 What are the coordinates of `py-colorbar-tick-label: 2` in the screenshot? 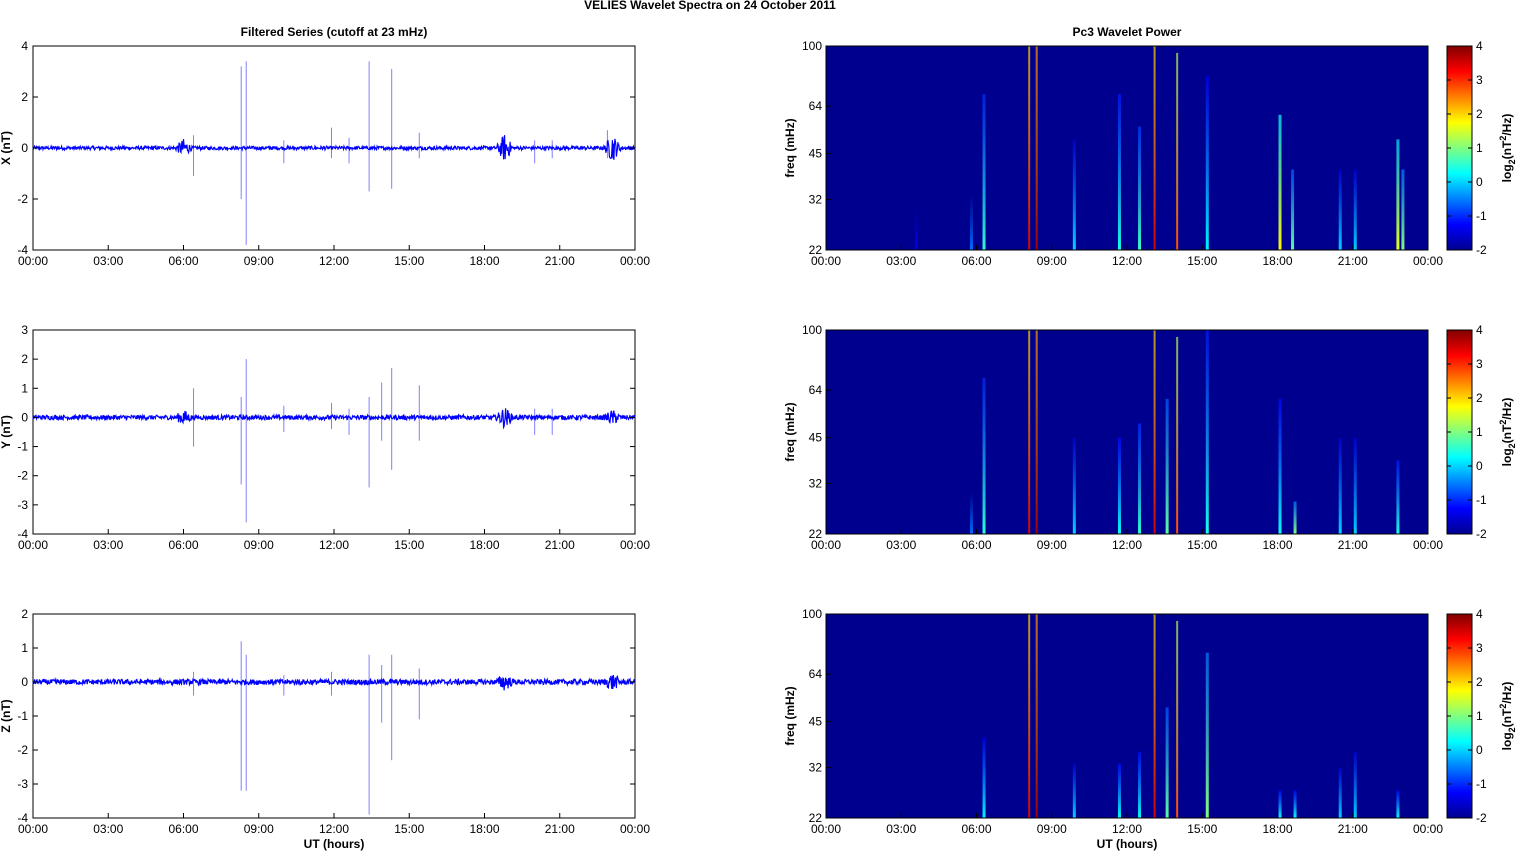 It's located at (1479, 398).